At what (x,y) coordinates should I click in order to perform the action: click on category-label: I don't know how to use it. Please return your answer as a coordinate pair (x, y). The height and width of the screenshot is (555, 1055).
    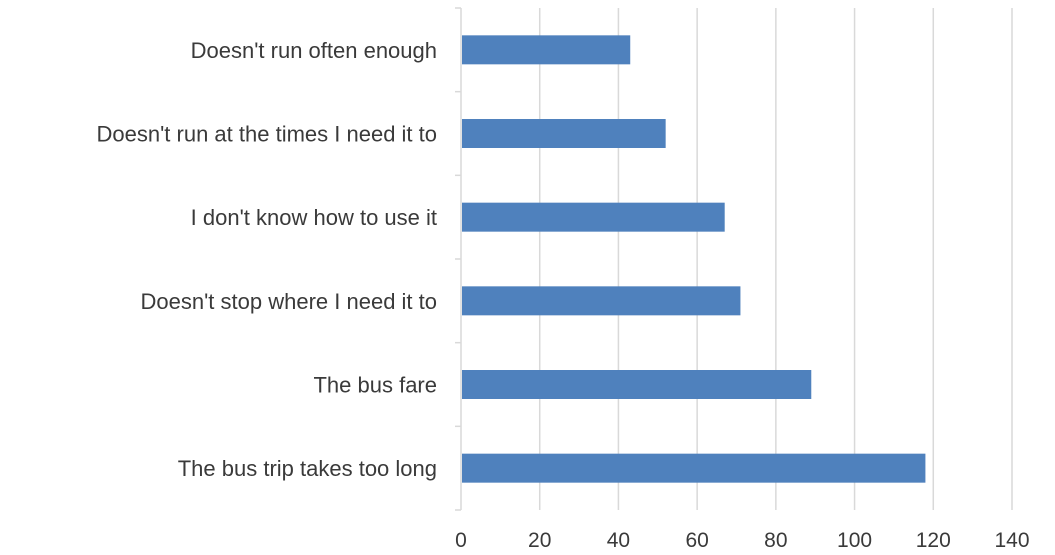
    Looking at the image, I should click on (314, 217).